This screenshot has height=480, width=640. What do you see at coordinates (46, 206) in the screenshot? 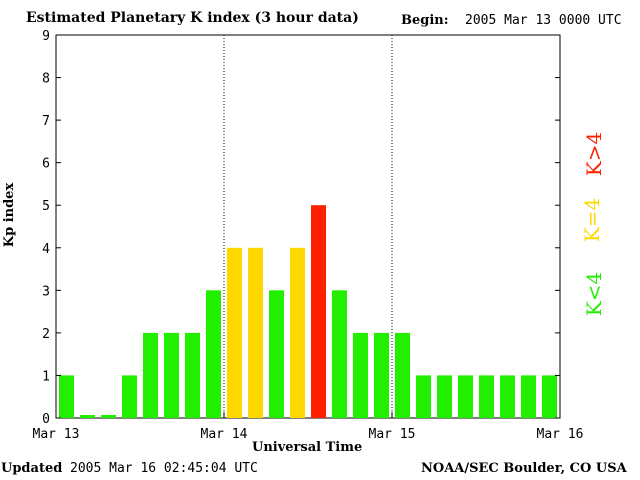
I see `y-tick-label: 5` at bounding box center [46, 206].